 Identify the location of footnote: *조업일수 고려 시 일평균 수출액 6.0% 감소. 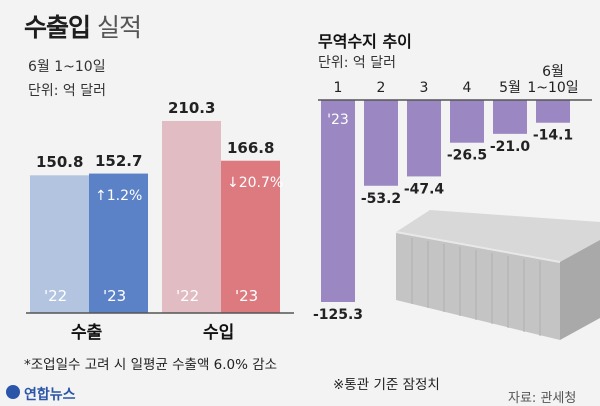
(151, 365).